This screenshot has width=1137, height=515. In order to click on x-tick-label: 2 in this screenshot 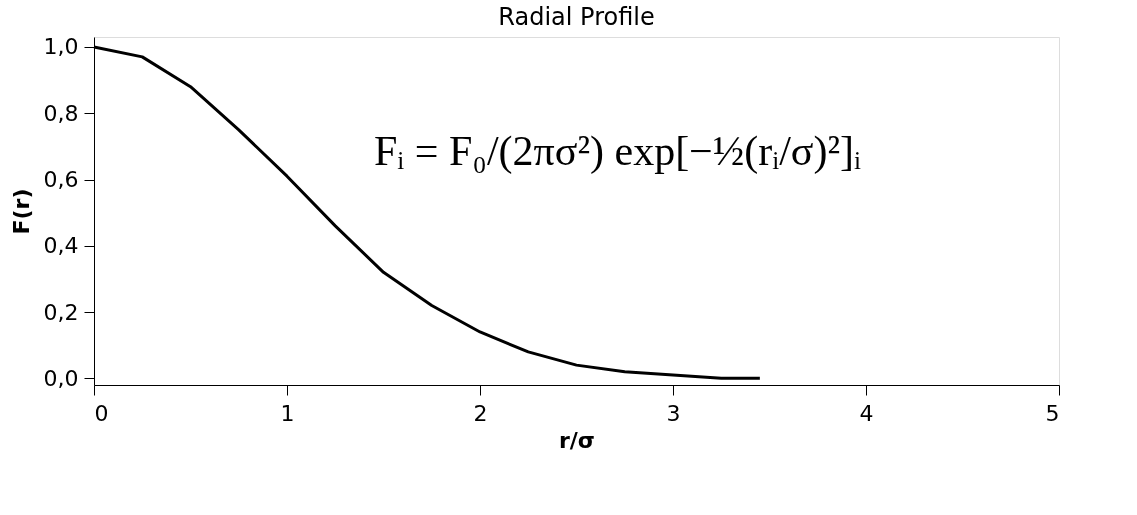, I will do `click(480, 413)`.